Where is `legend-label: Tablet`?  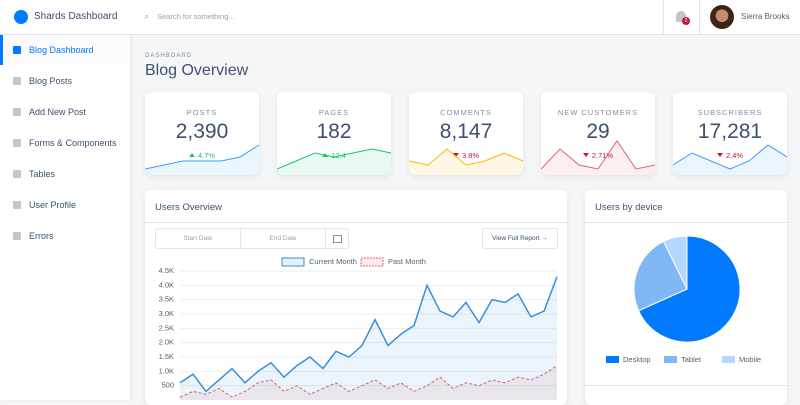
legend-label: Tablet is located at coordinates (691, 359).